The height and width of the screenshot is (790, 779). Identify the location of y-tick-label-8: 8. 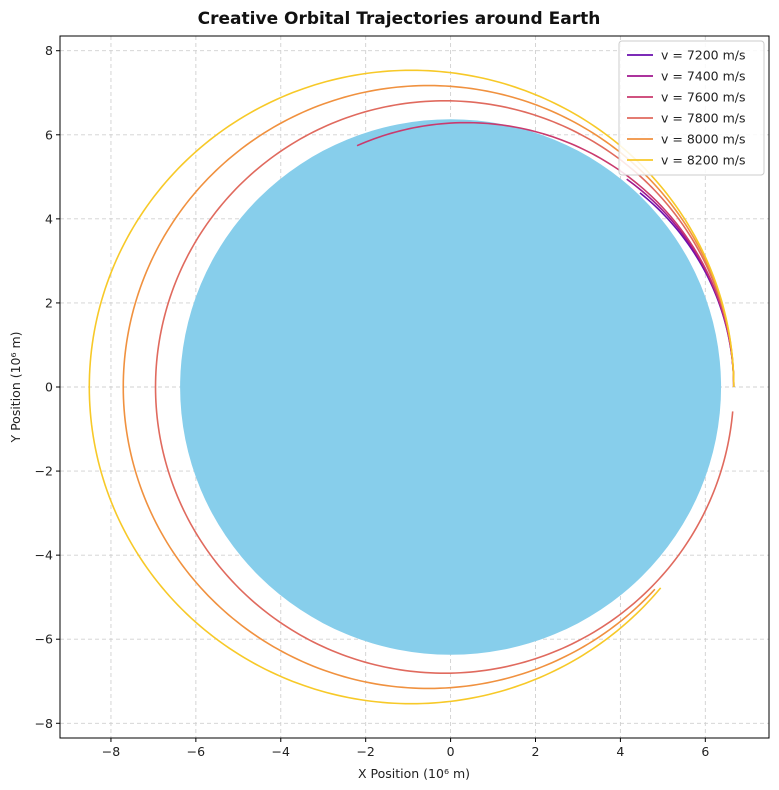
(49, 50).